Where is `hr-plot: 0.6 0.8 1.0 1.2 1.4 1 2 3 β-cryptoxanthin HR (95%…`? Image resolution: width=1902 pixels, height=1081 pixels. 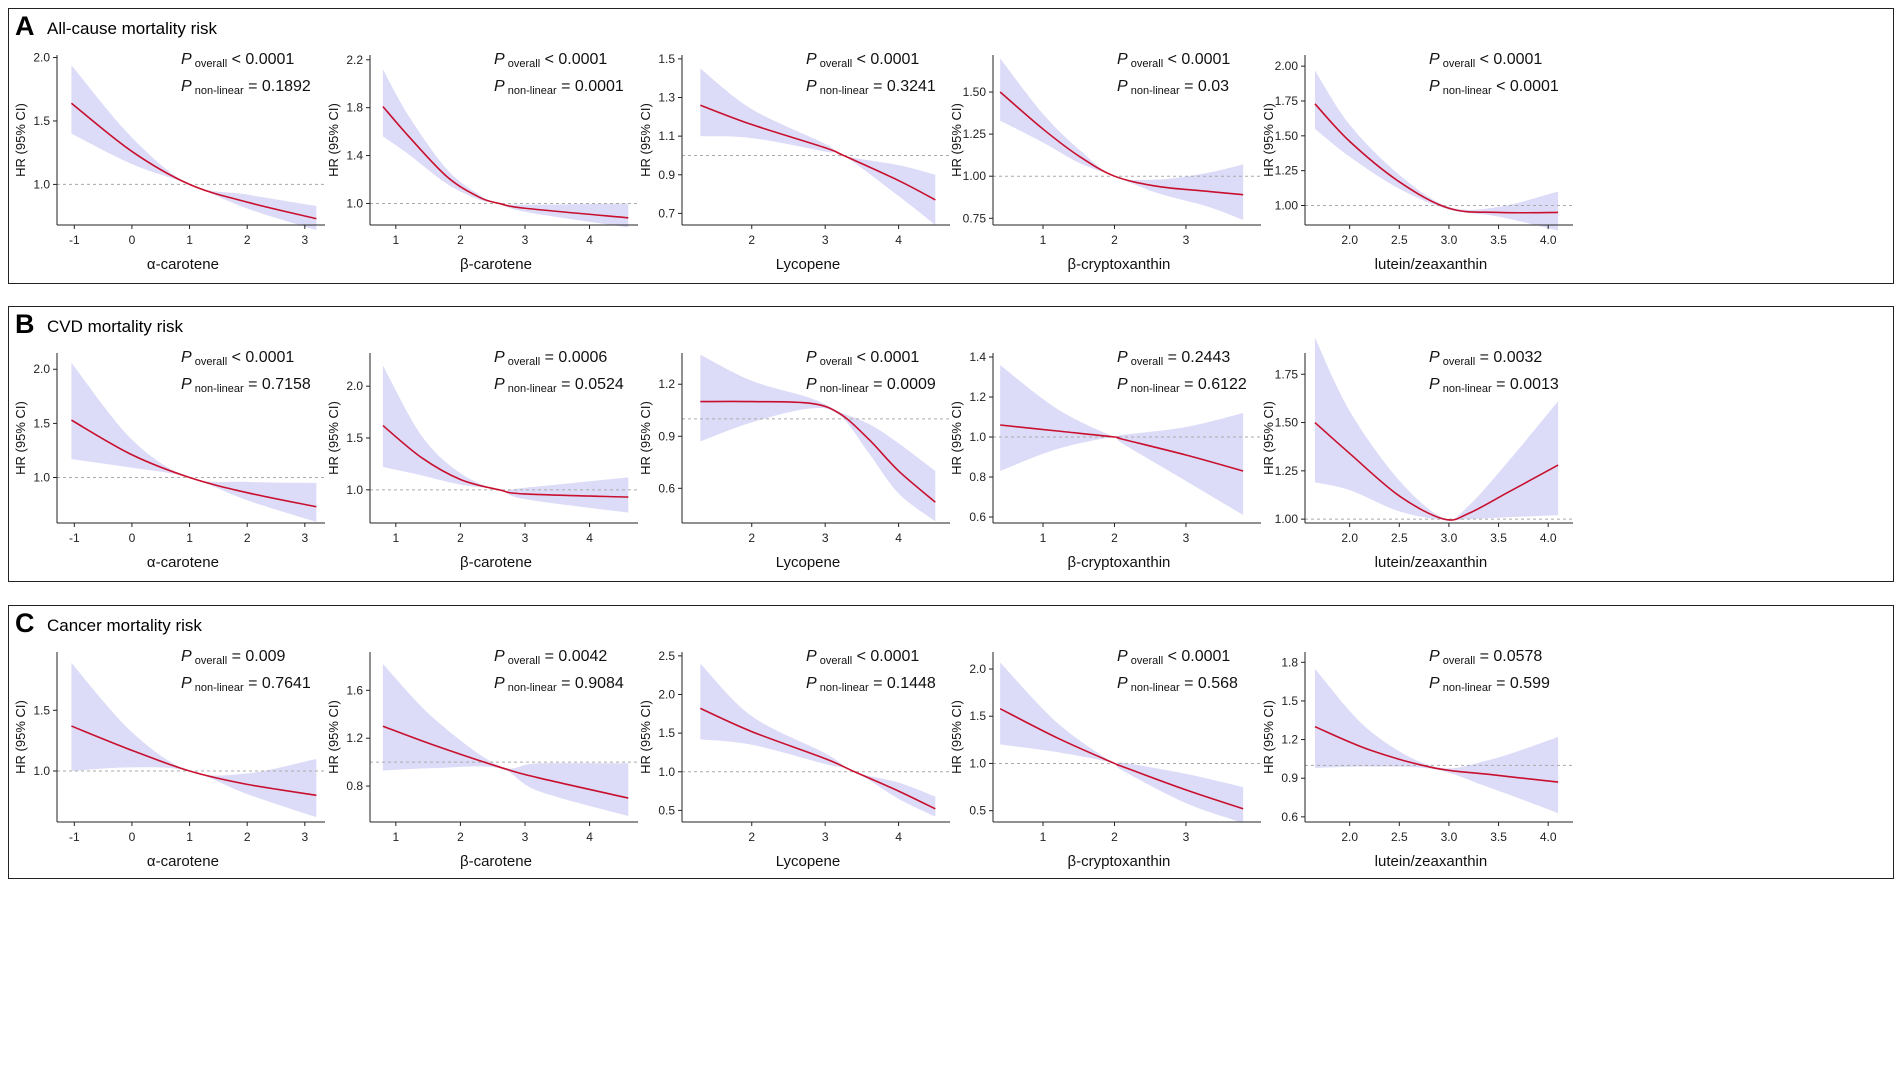 hr-plot: 0.6 0.8 1.0 1.2 1.4 1 2 3 β-cryptoxanthin HR (95%… is located at coordinates (1105, 460).